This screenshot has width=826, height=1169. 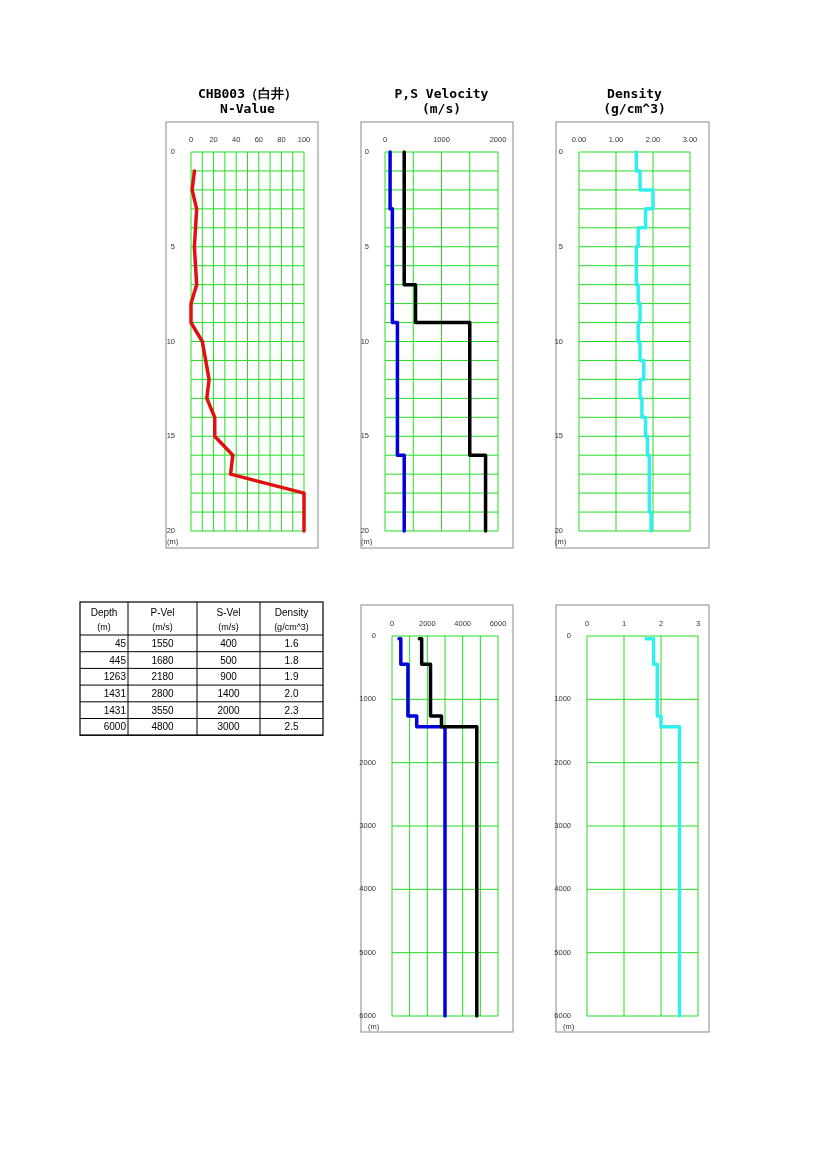 What do you see at coordinates (228, 619) in the screenshot?
I see `category-label: S-Vel (m/s)` at bounding box center [228, 619].